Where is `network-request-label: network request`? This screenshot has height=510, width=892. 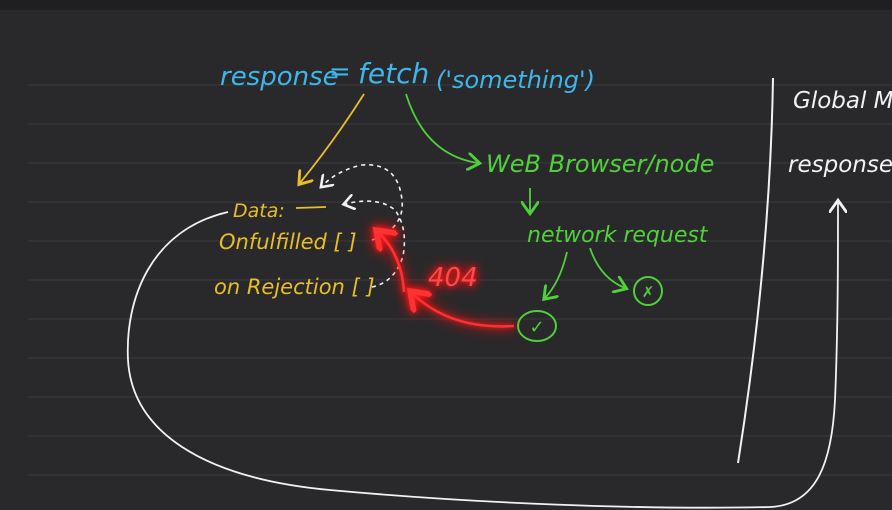 network-request-label: network request is located at coordinates (618, 235).